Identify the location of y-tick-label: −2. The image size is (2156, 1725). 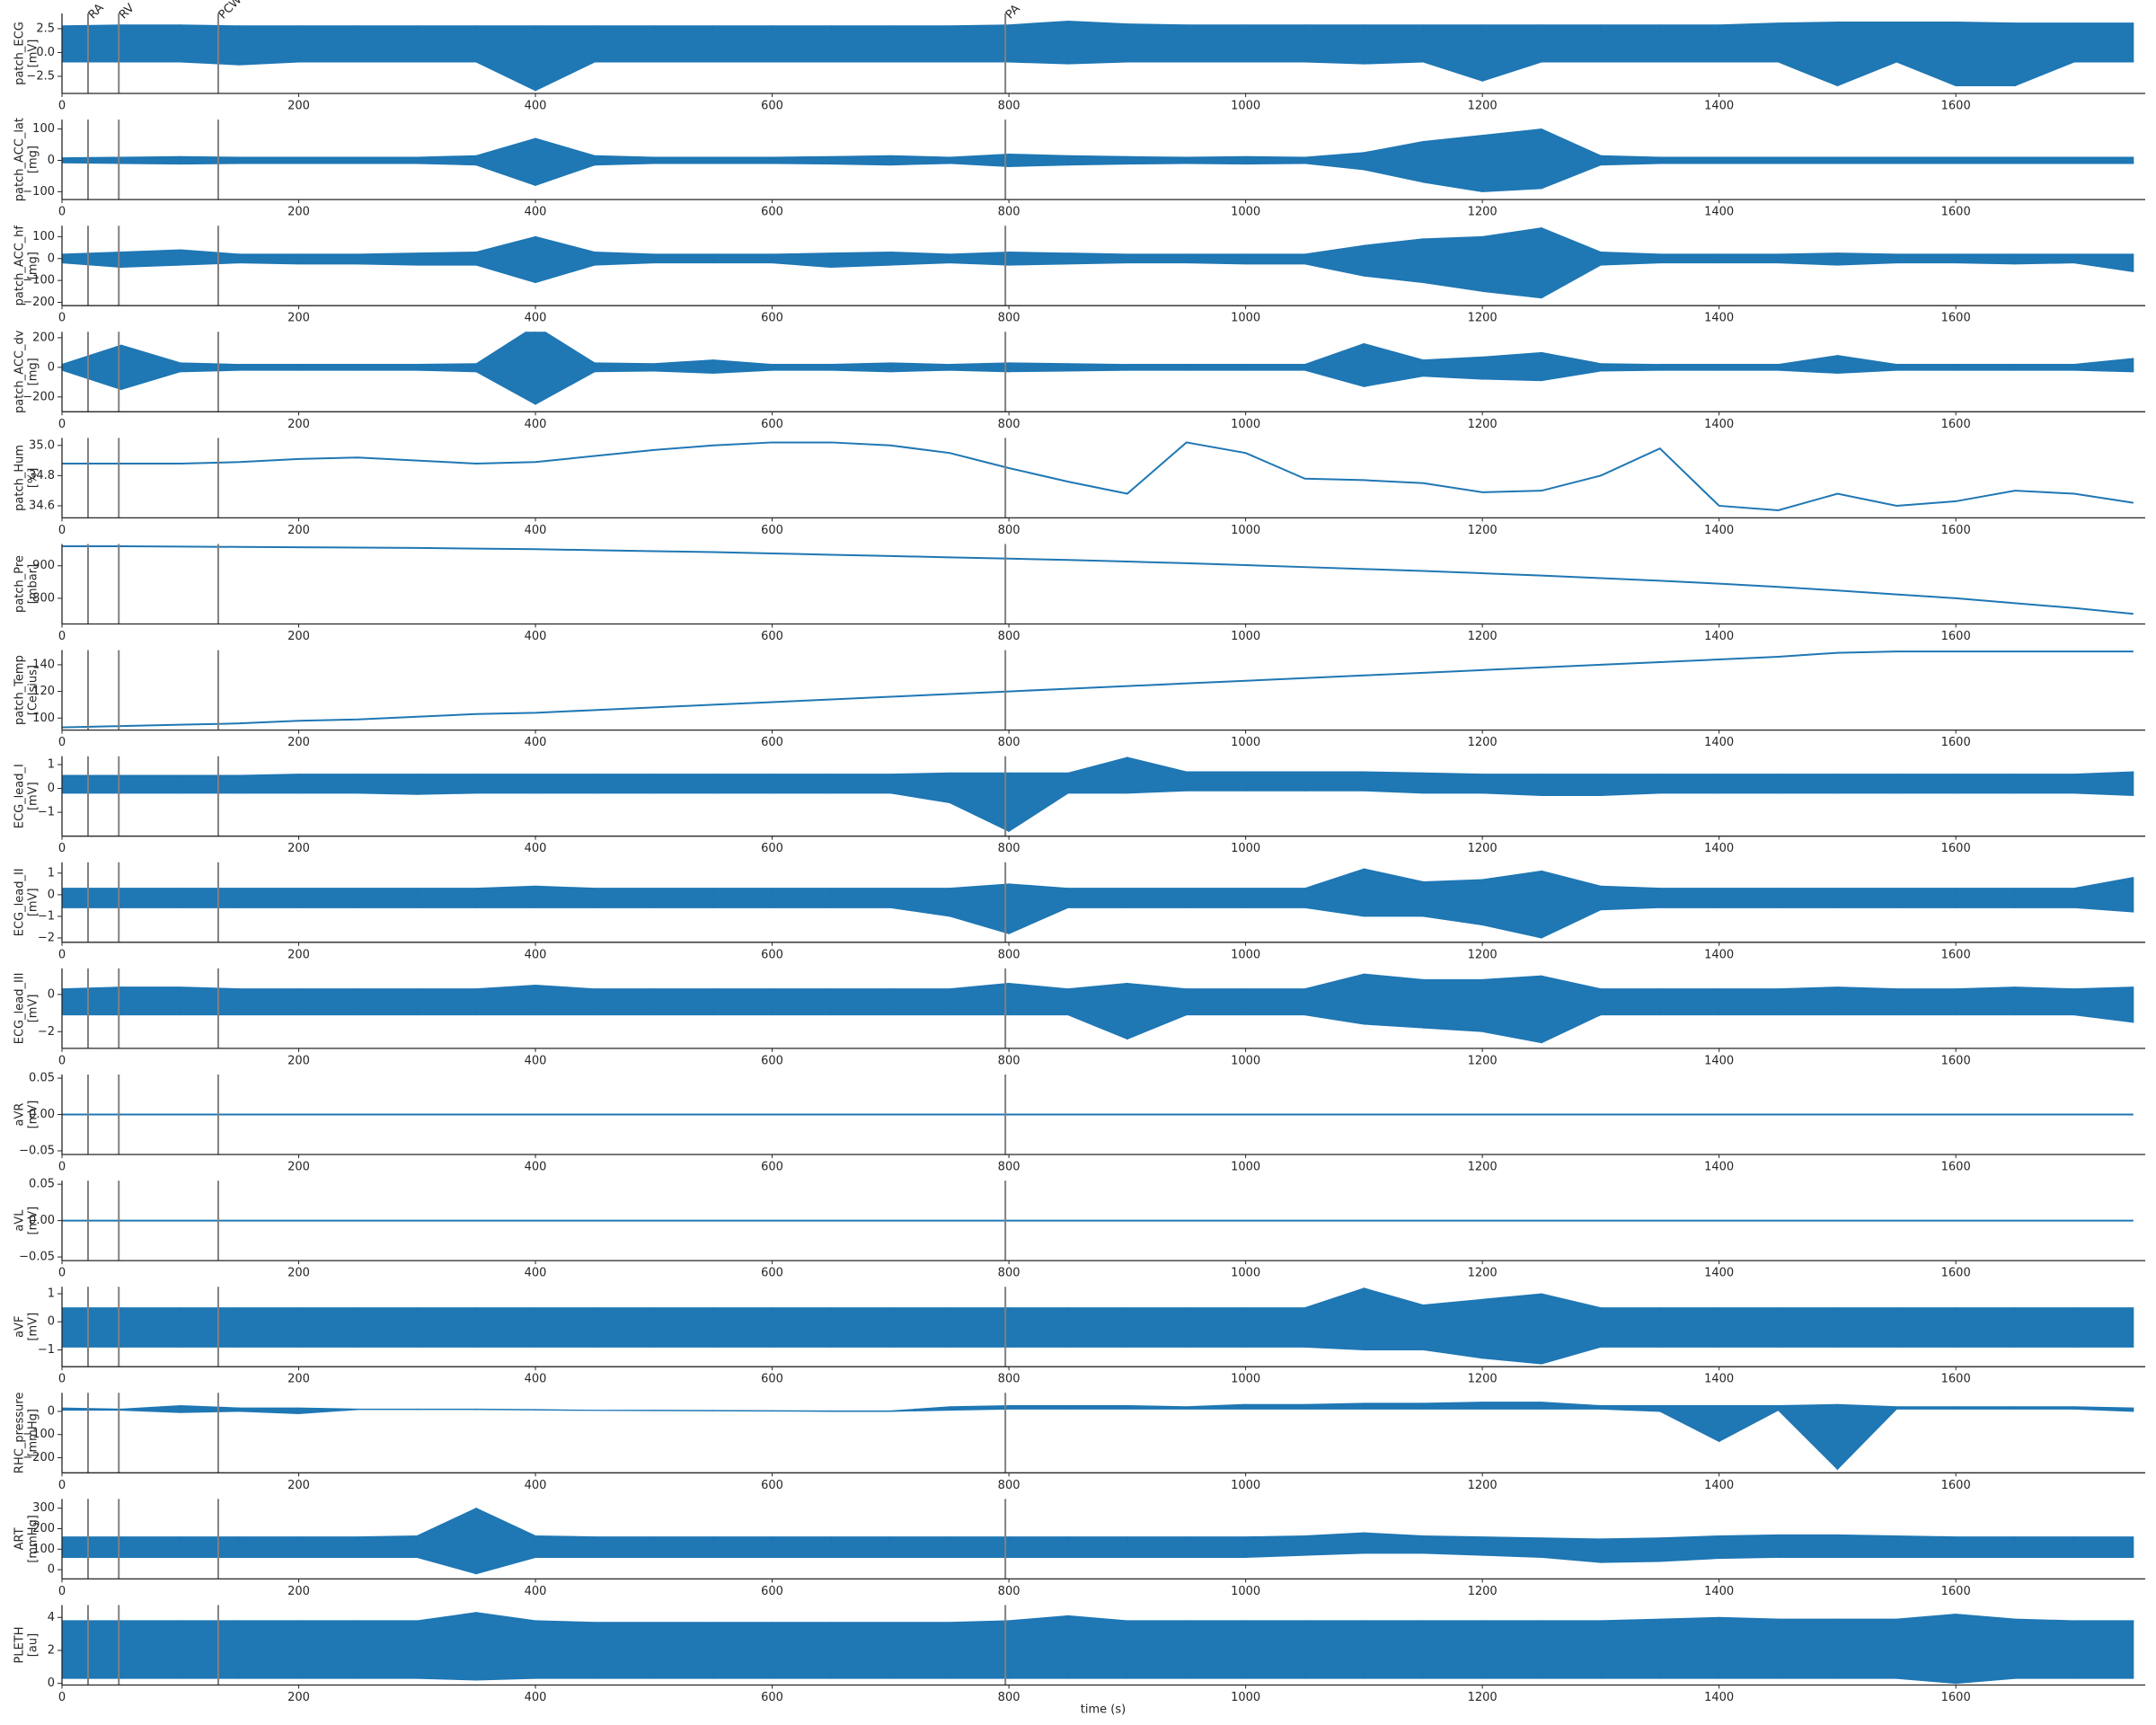
(46, 1032).